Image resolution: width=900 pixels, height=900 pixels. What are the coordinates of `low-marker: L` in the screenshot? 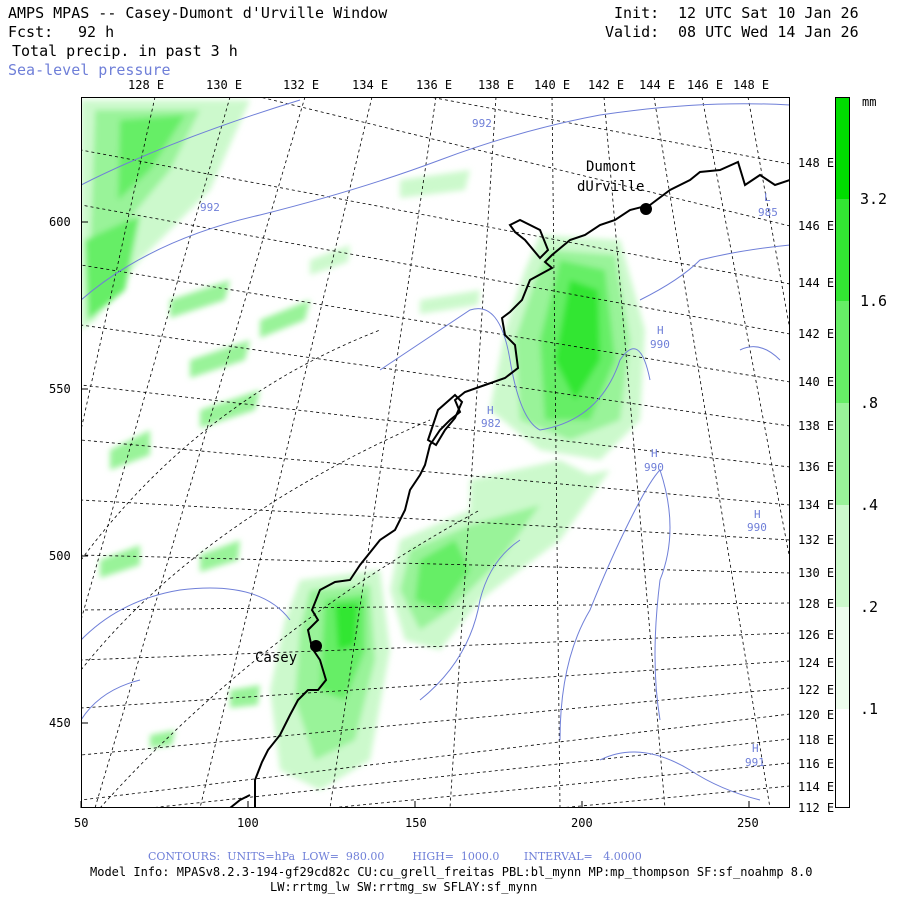 It's located at (767, 197).